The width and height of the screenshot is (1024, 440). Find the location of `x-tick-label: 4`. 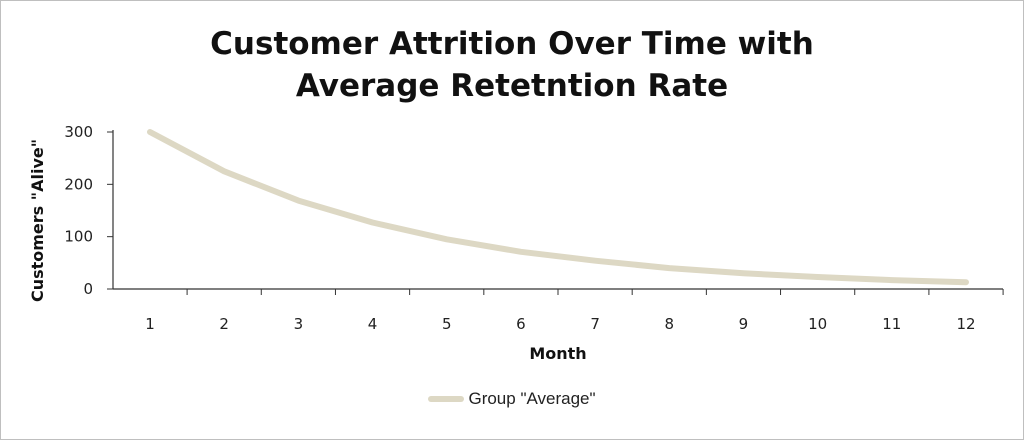

x-tick-label: 4 is located at coordinates (373, 324).